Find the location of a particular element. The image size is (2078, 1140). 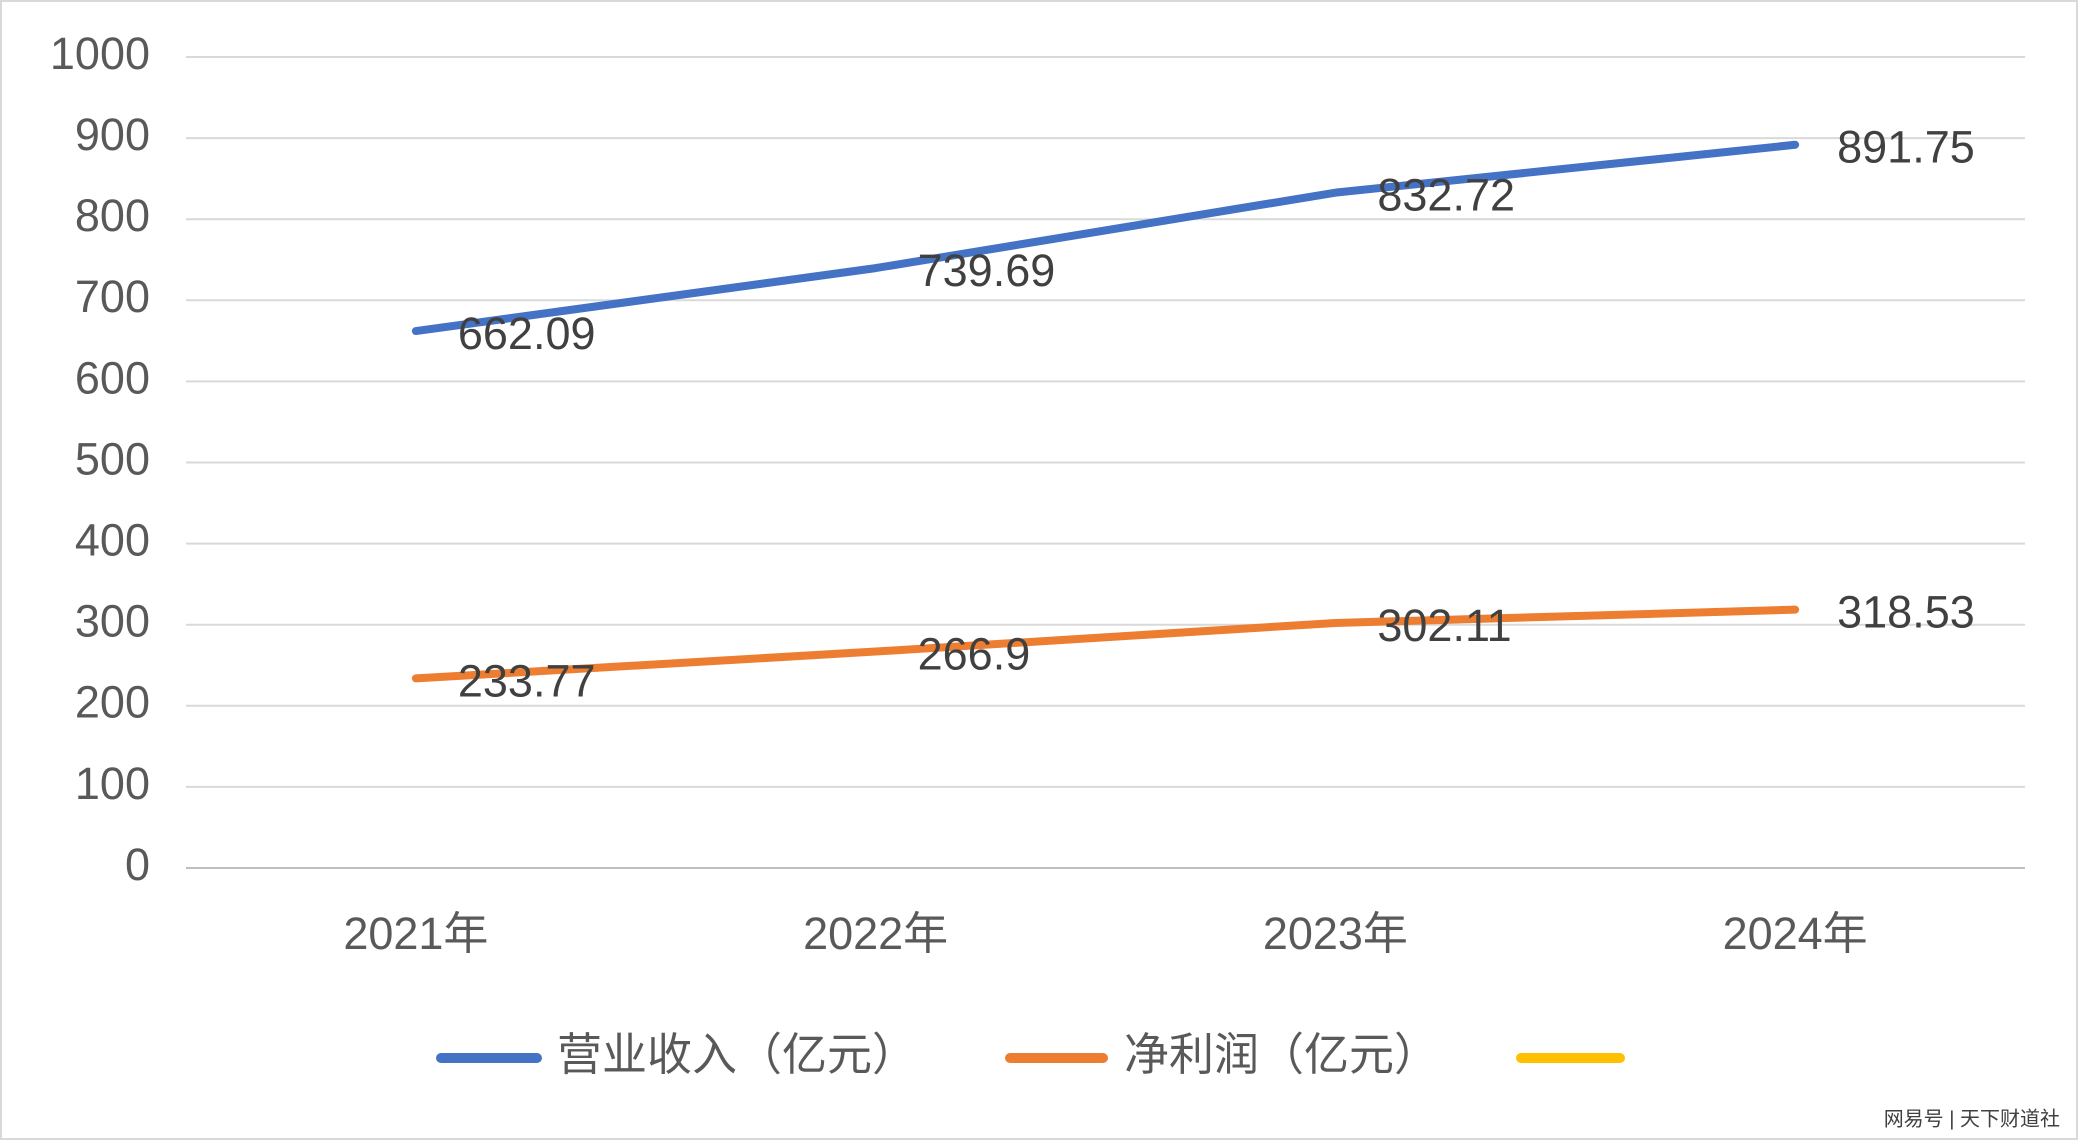

data-label: 891.75 is located at coordinates (1906, 147).